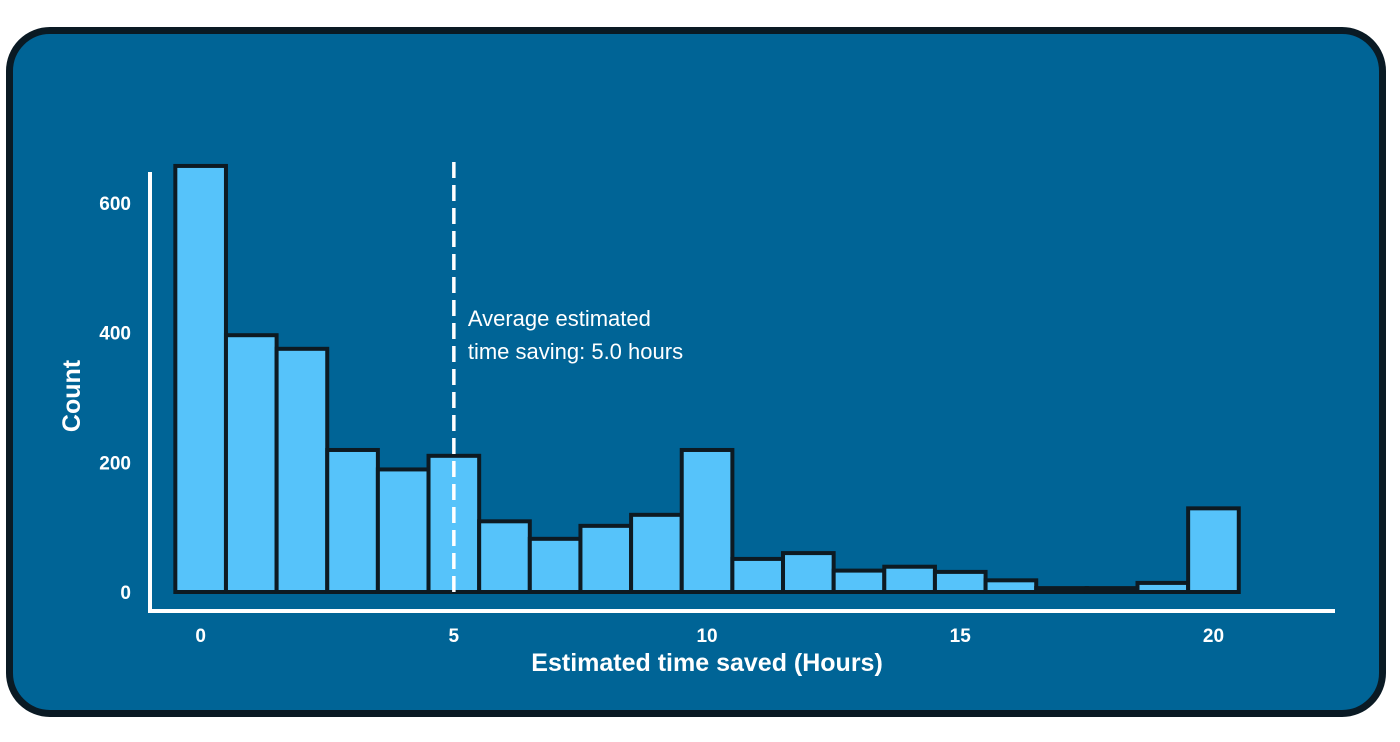 Image resolution: width=1400 pixels, height=742 pixels. I want to click on x-axis-title: Estimated time saved (Hours), so click(707, 663).